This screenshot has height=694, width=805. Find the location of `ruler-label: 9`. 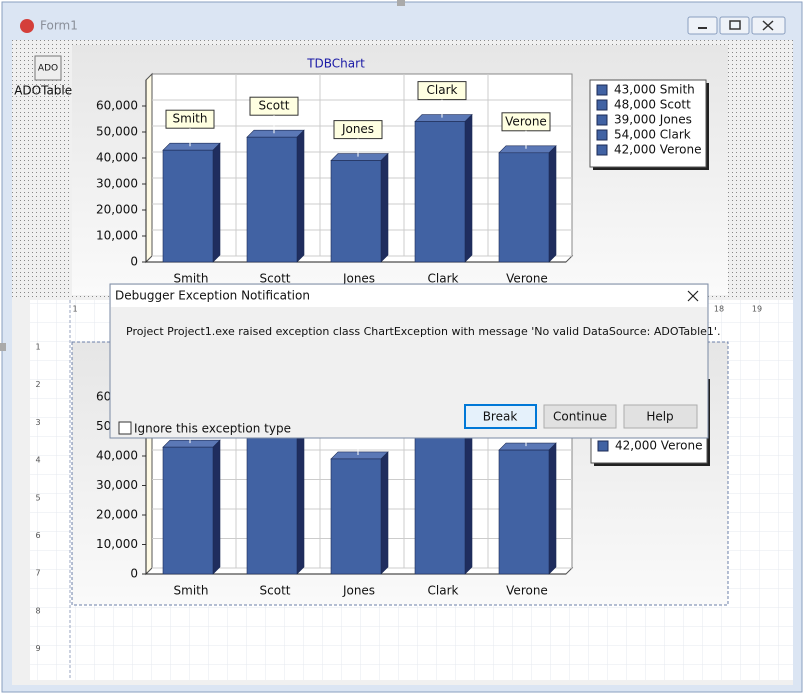

ruler-label: 9 is located at coordinates (37, 648).